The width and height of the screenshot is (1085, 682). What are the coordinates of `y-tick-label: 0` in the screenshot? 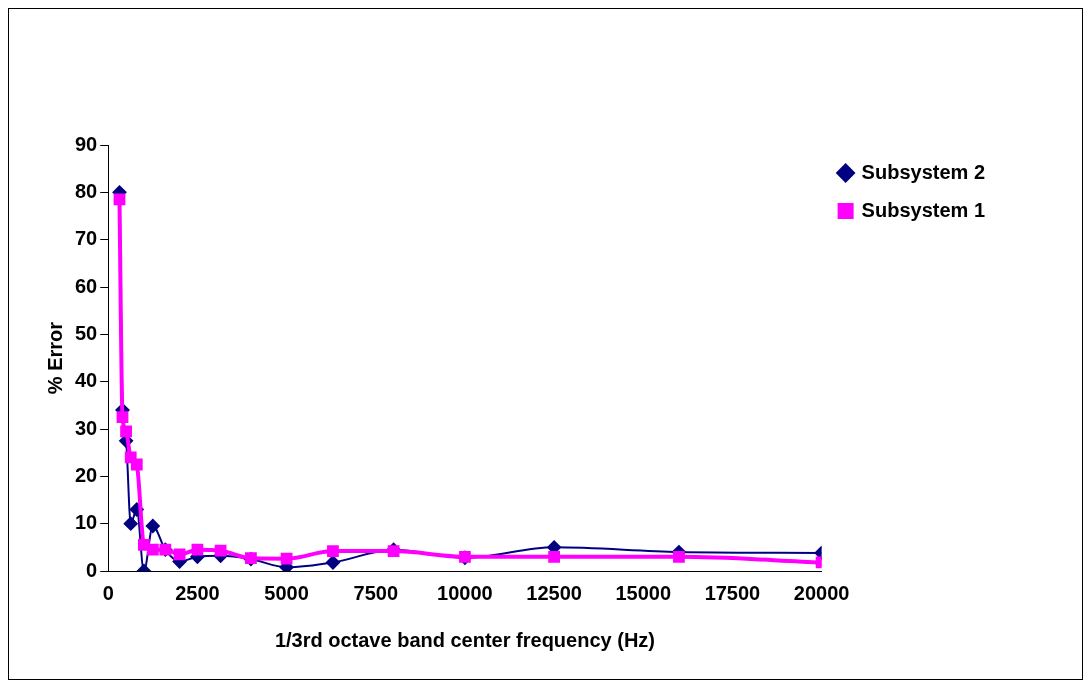 It's located at (92, 569).